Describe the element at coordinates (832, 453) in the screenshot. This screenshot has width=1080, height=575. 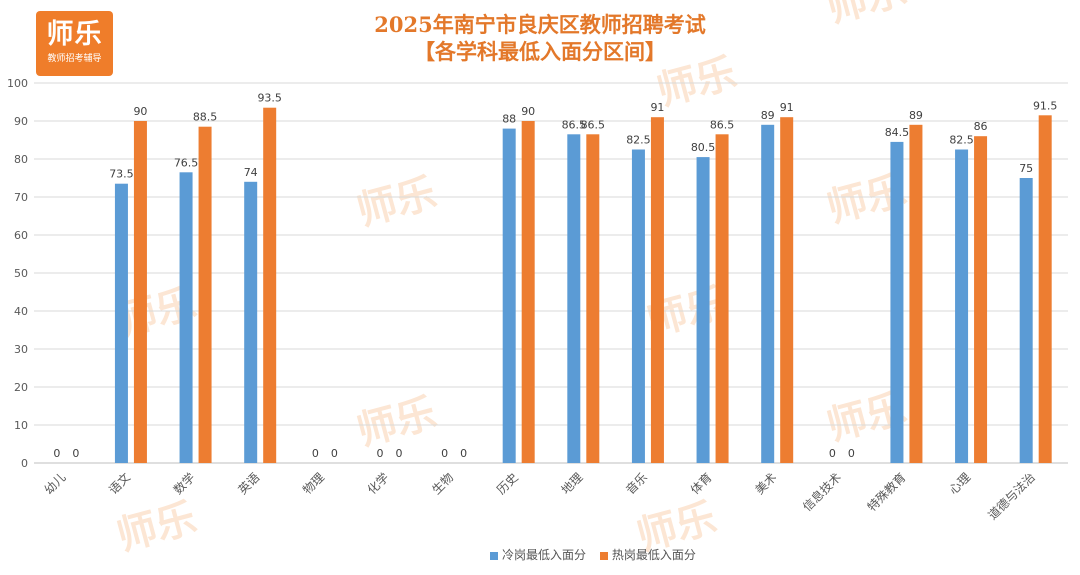
I see `data-label-1-12: 0` at that location.